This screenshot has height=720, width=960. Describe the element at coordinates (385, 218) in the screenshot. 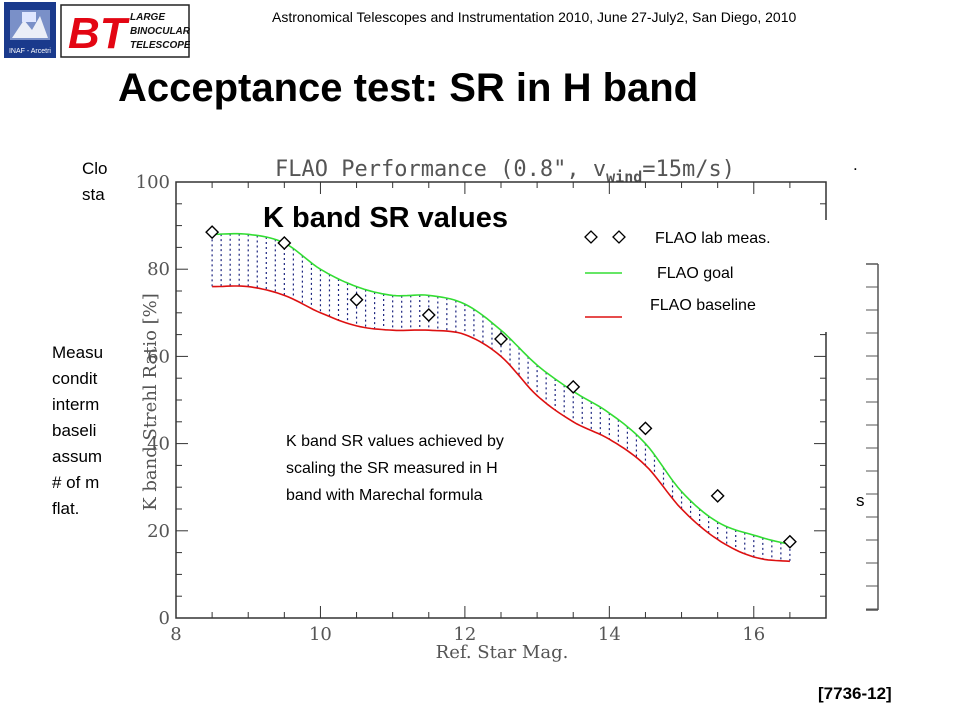

I see `overlay-title: K band SR values` at that location.